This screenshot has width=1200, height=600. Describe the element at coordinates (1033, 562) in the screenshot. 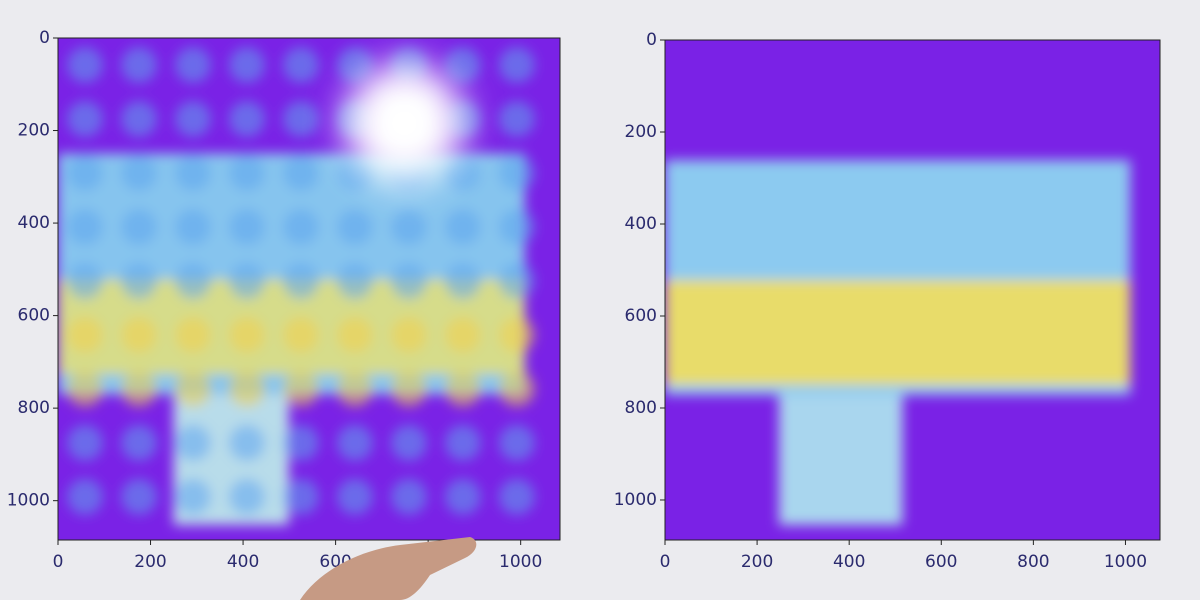

I see `x-tick-label: 800` at that location.